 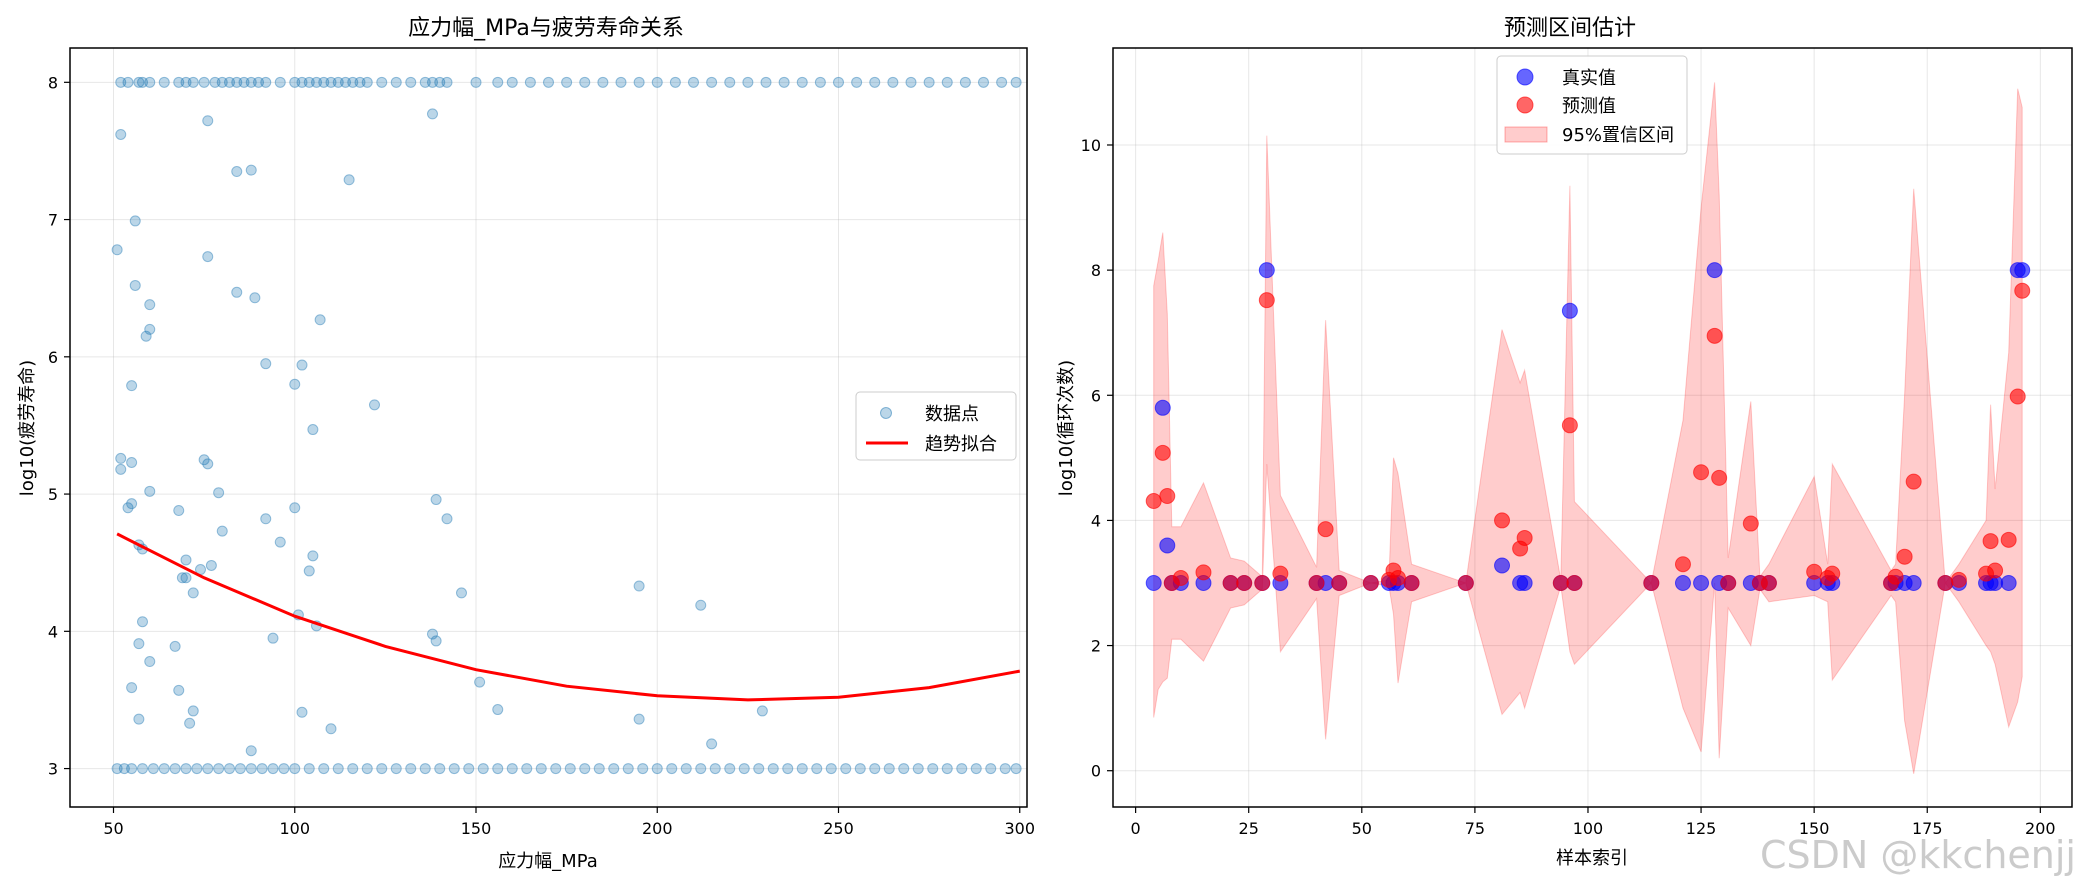 What do you see at coordinates (1096, 520) in the screenshot?
I see `chart-right-y-tick-label: 4` at bounding box center [1096, 520].